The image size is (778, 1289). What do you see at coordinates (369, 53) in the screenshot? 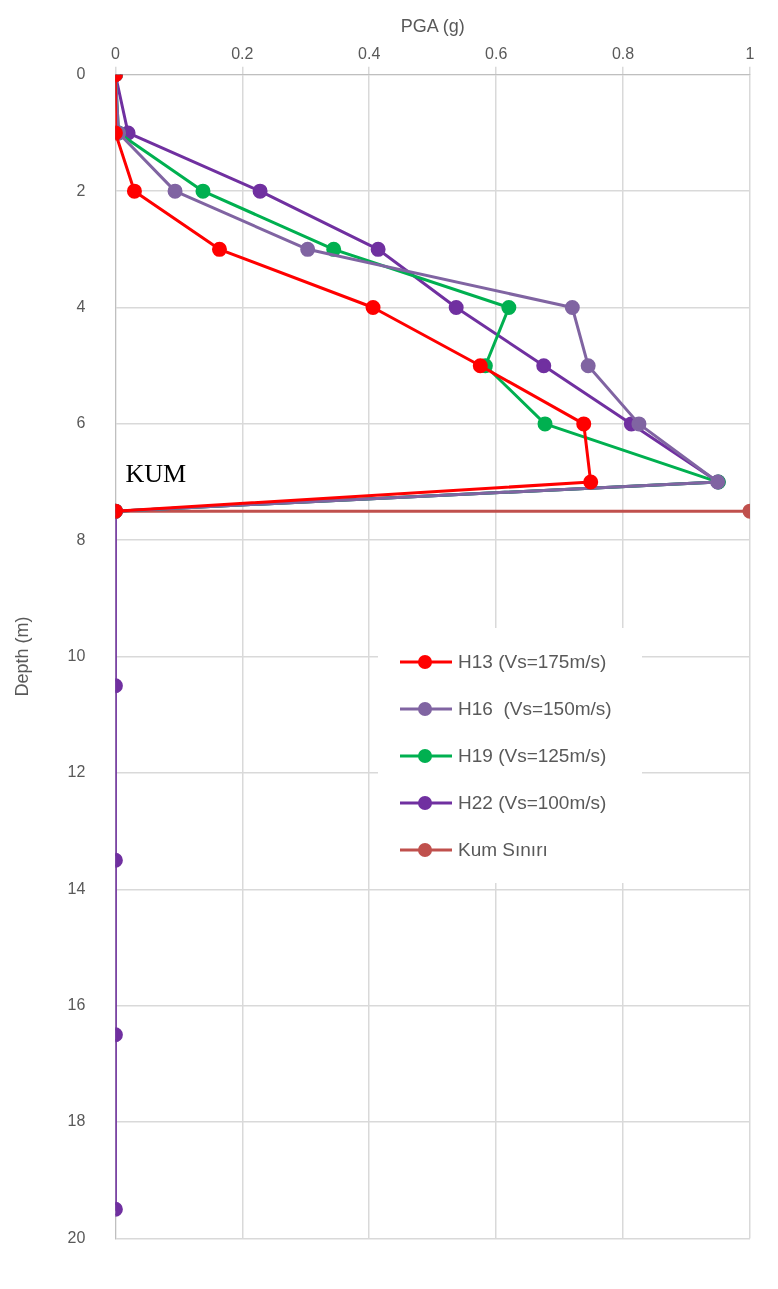
I see `x-tick-label: 0.4` at bounding box center [369, 53].